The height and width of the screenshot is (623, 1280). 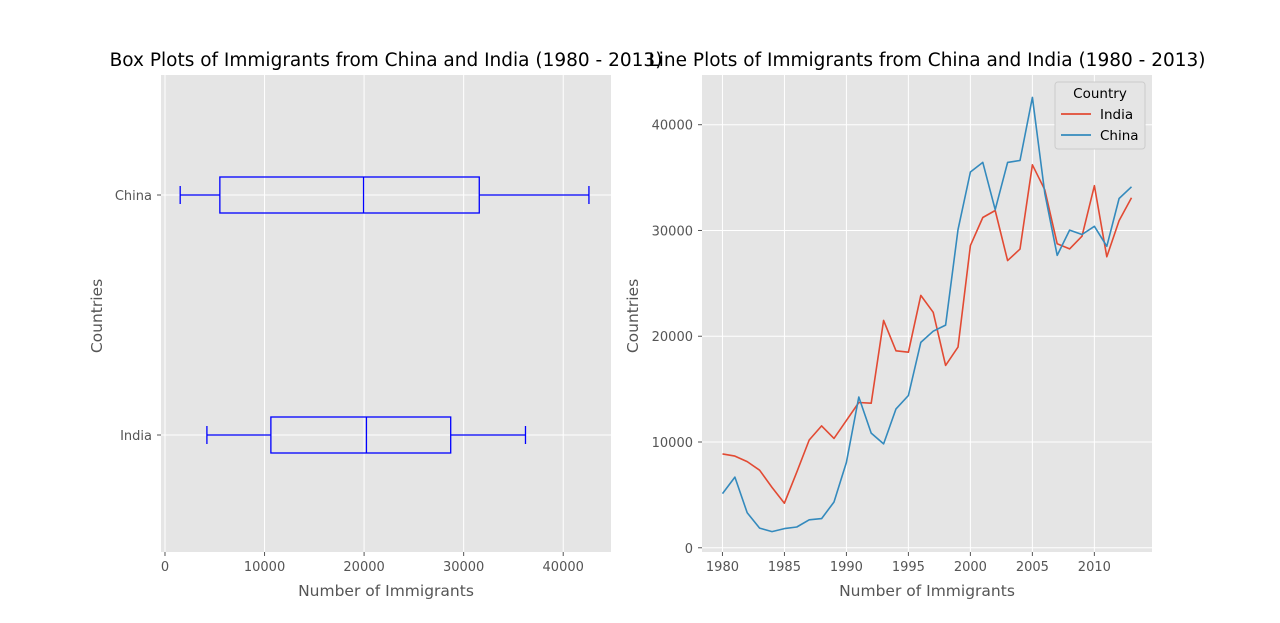 What do you see at coordinates (689, 549) in the screenshot?
I see `y-tick-label: 0` at bounding box center [689, 549].